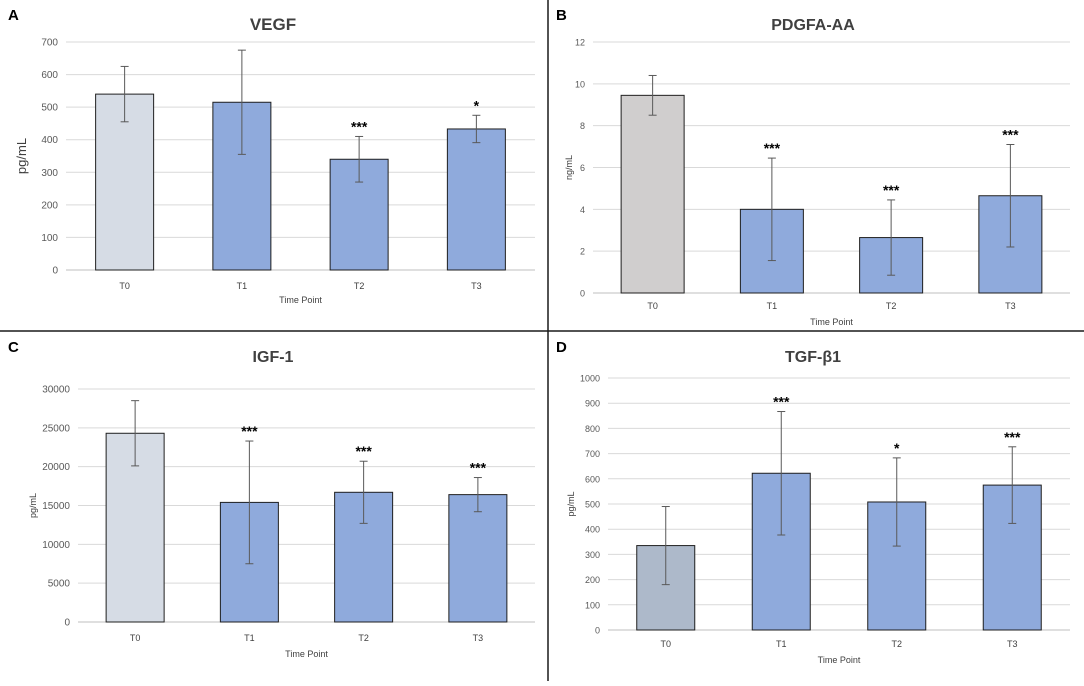 The image size is (1084, 686). I want to click on y-tick-label: 4, so click(582, 210).